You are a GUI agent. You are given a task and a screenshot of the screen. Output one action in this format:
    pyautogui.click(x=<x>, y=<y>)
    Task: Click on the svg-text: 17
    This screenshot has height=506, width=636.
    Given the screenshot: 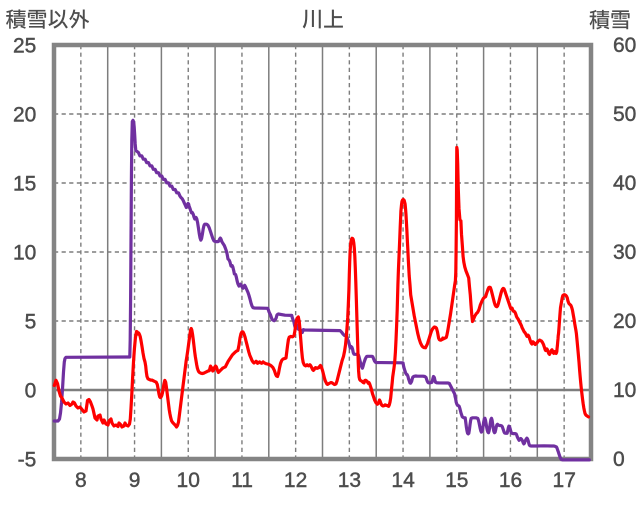 What is the action you would take?
    pyautogui.click(x=564, y=480)
    